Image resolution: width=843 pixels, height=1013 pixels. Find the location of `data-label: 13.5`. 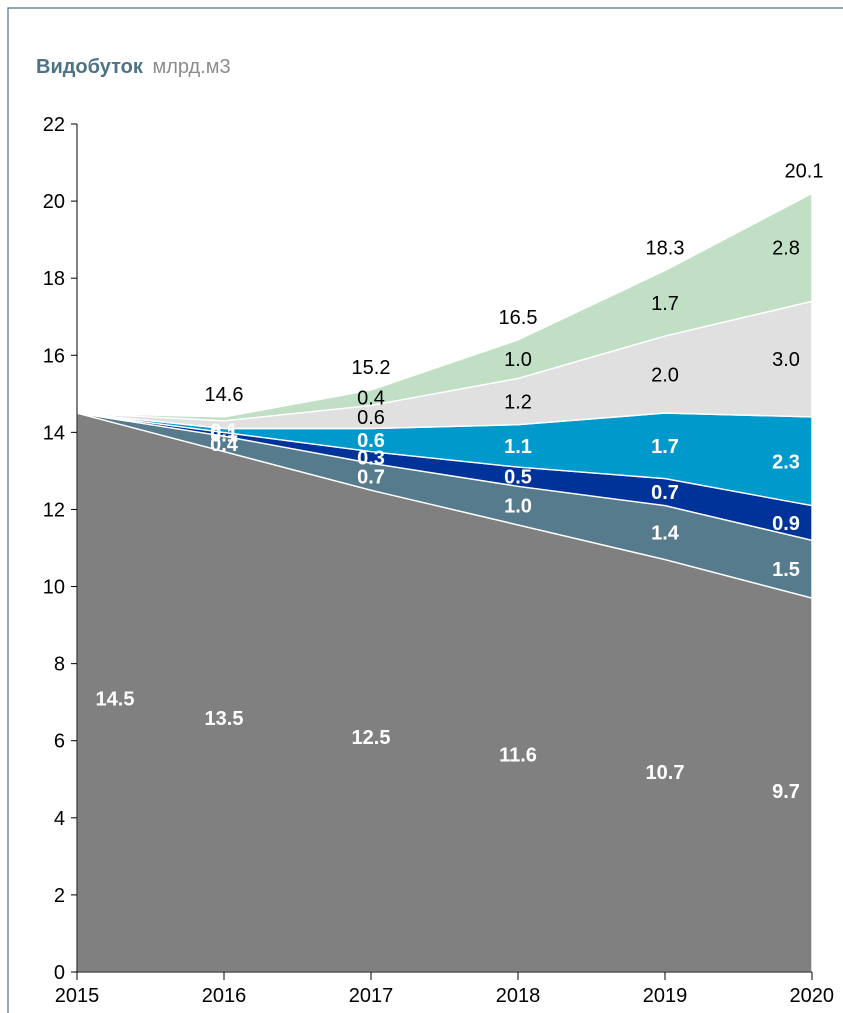

data-label: 13.5 is located at coordinates (224, 719).